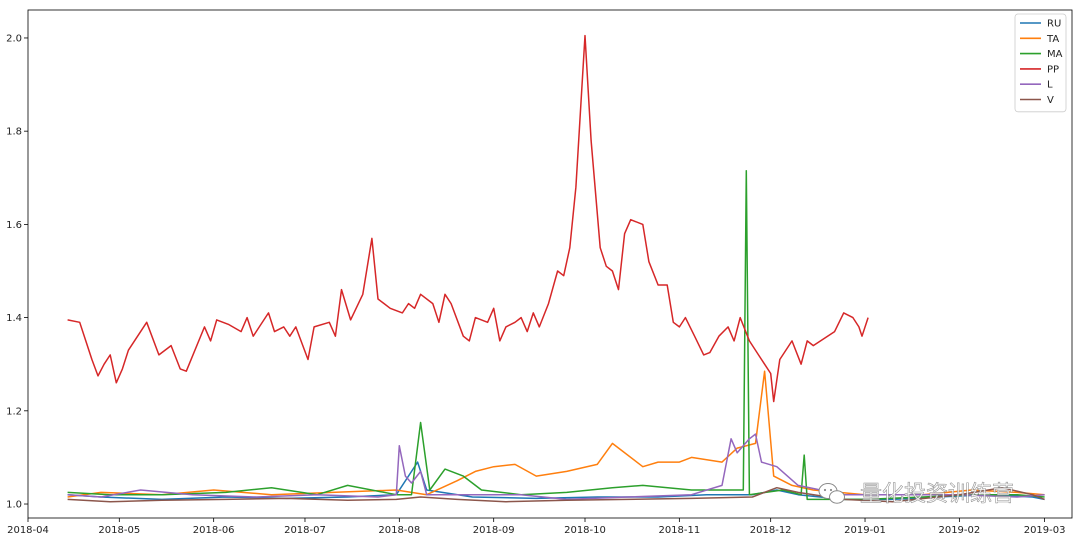 The image size is (1080, 542). Describe the element at coordinates (556, 494) in the screenshot. I see `series-line-v` at that location.